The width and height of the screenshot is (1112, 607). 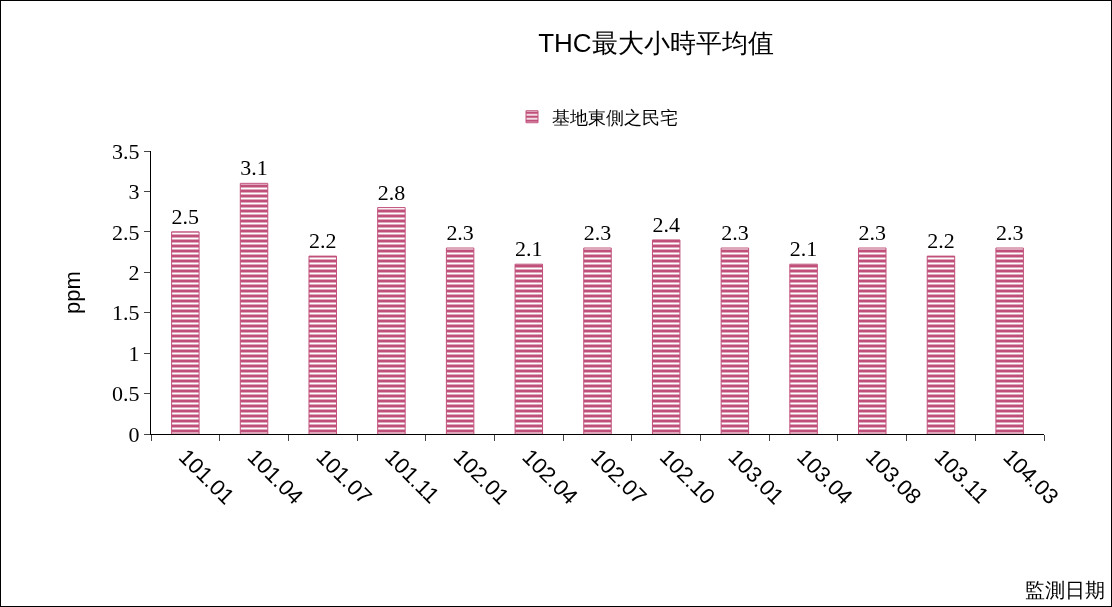 What do you see at coordinates (391, 192) in the screenshot?
I see `data-label: 2.8` at bounding box center [391, 192].